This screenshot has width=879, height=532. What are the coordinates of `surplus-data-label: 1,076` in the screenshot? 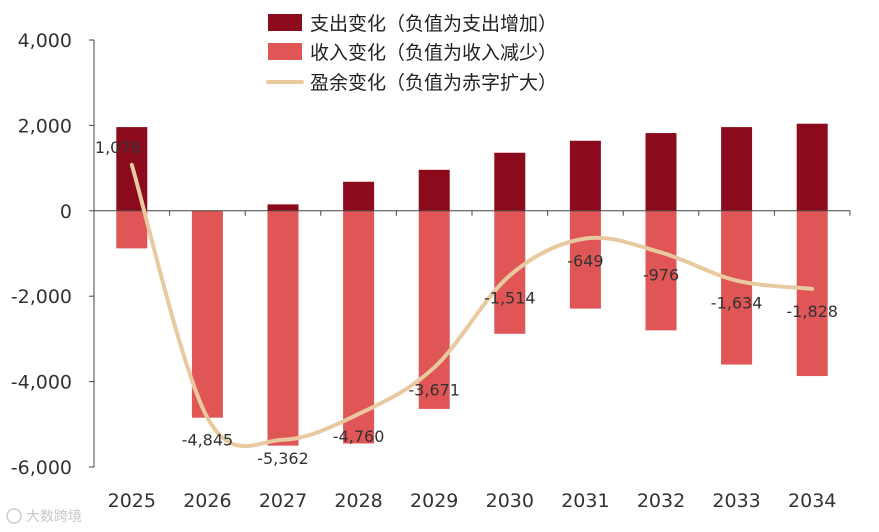 It's located at (118, 147).